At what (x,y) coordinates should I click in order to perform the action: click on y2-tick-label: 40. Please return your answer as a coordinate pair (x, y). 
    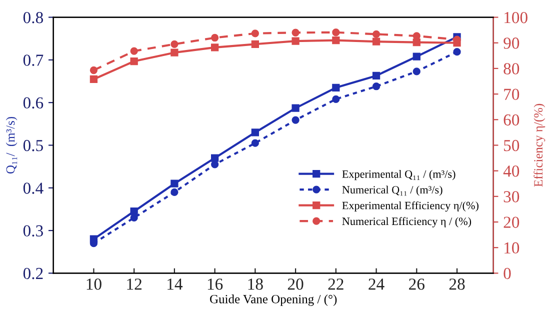
    Looking at the image, I should click on (511, 171).